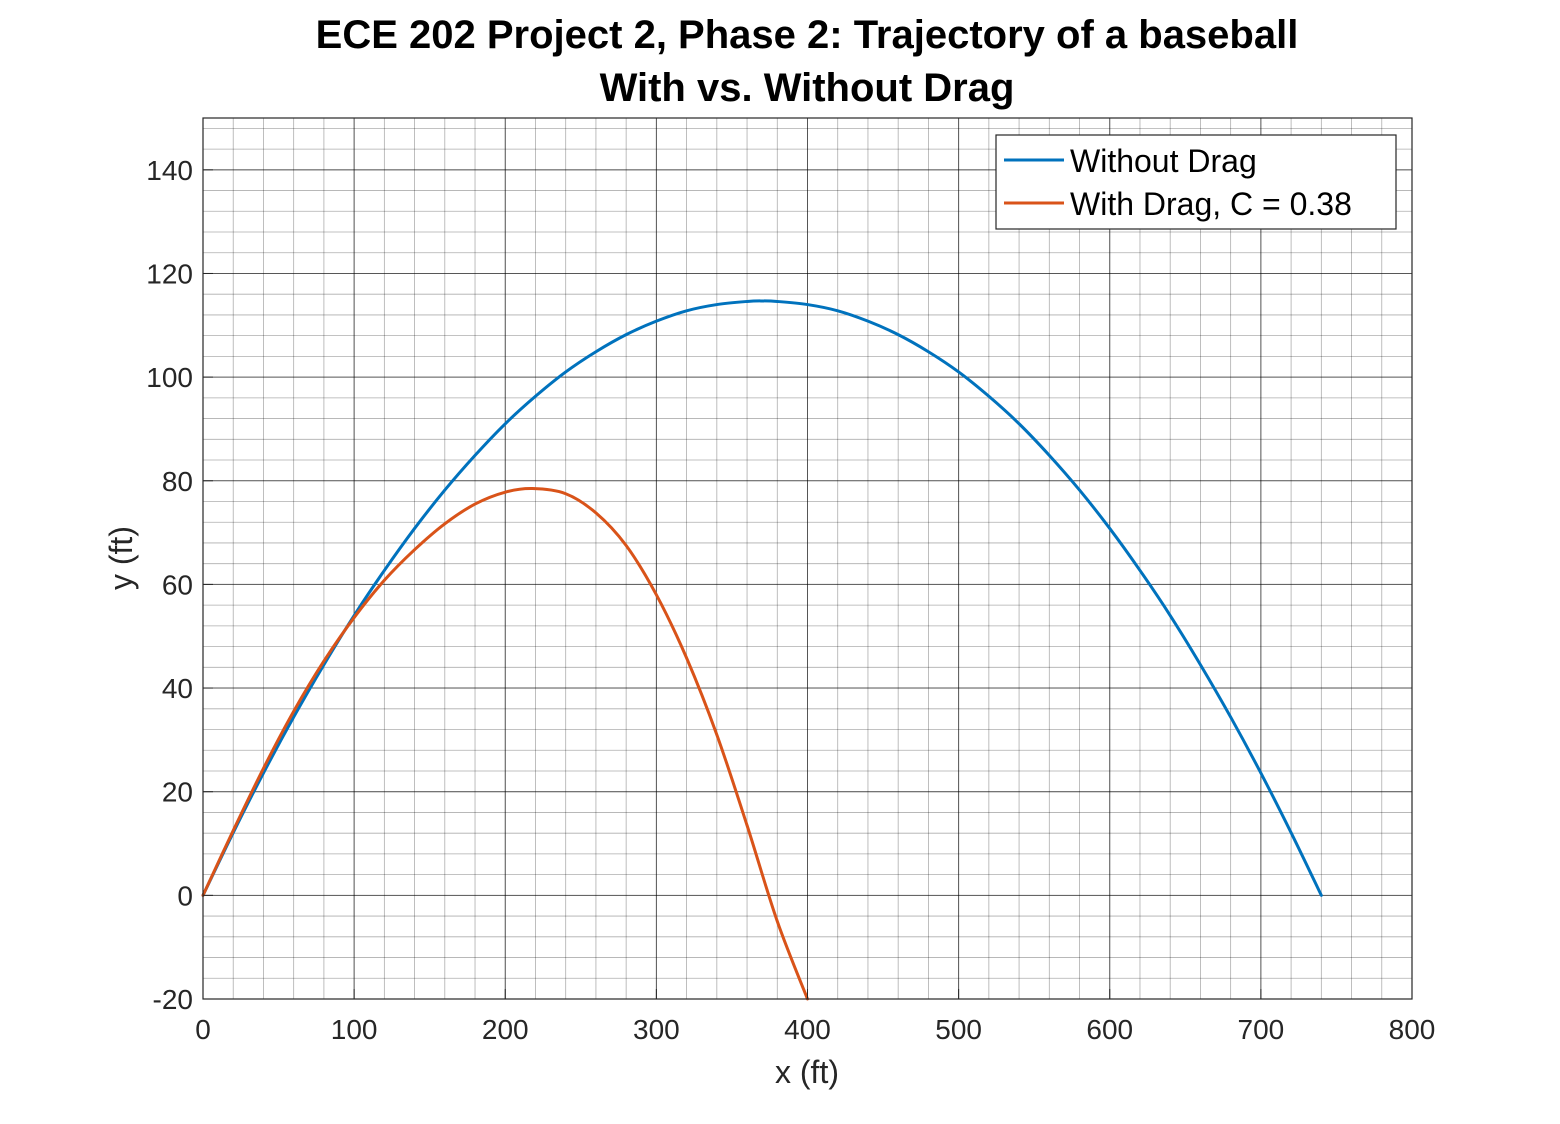 The image size is (1560, 1124). Describe the element at coordinates (807, 88) in the screenshot. I see `chart-title-line-2: With vs. Without Drag` at that location.